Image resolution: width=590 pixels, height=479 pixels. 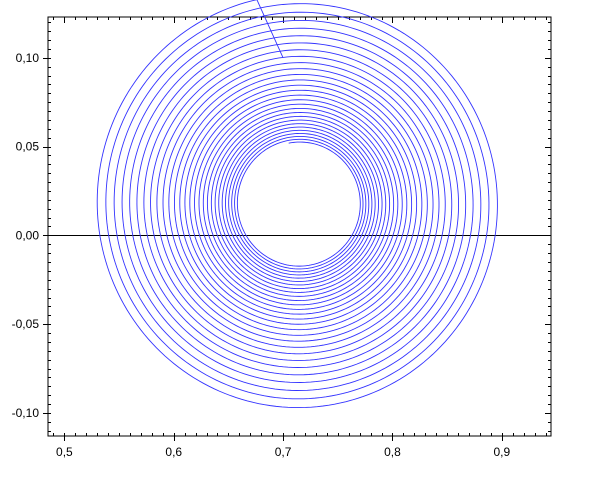 What do you see at coordinates (26, 413) in the screenshot?
I see `y-tick-label: -0,10` at bounding box center [26, 413].